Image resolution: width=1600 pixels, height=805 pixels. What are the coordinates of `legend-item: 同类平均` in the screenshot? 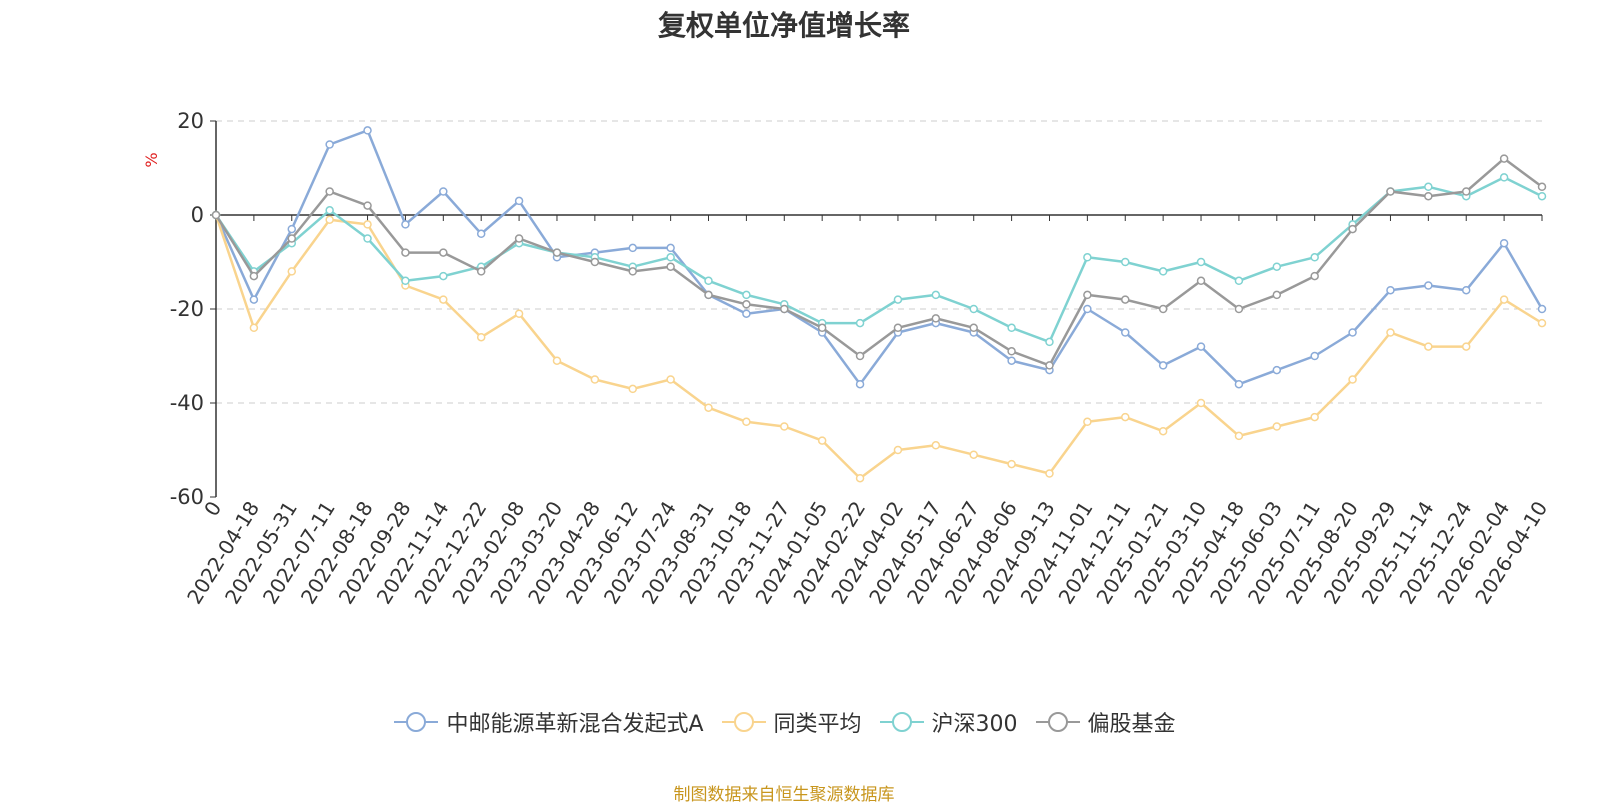 It's located at (791, 722).